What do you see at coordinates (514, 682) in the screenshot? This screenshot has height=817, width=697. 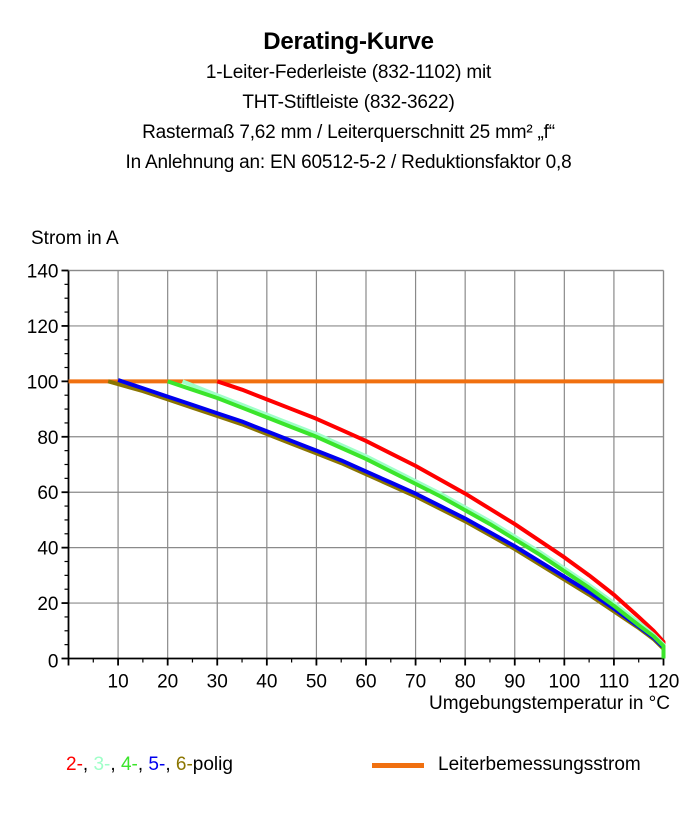 I see `svg-text: 90` at bounding box center [514, 682].